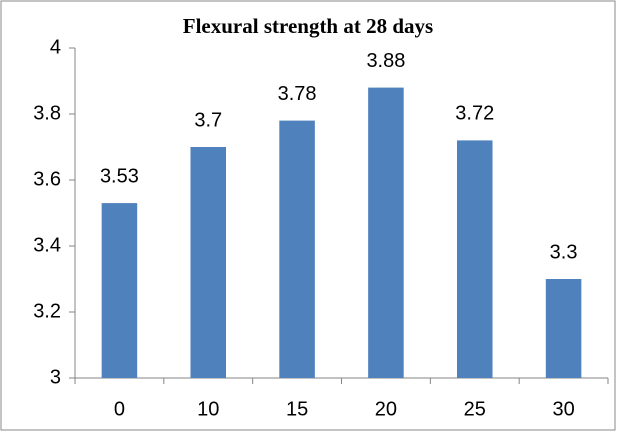  Describe the element at coordinates (47, 245) in the screenshot. I see `y-tick-label: 3.4` at that location.